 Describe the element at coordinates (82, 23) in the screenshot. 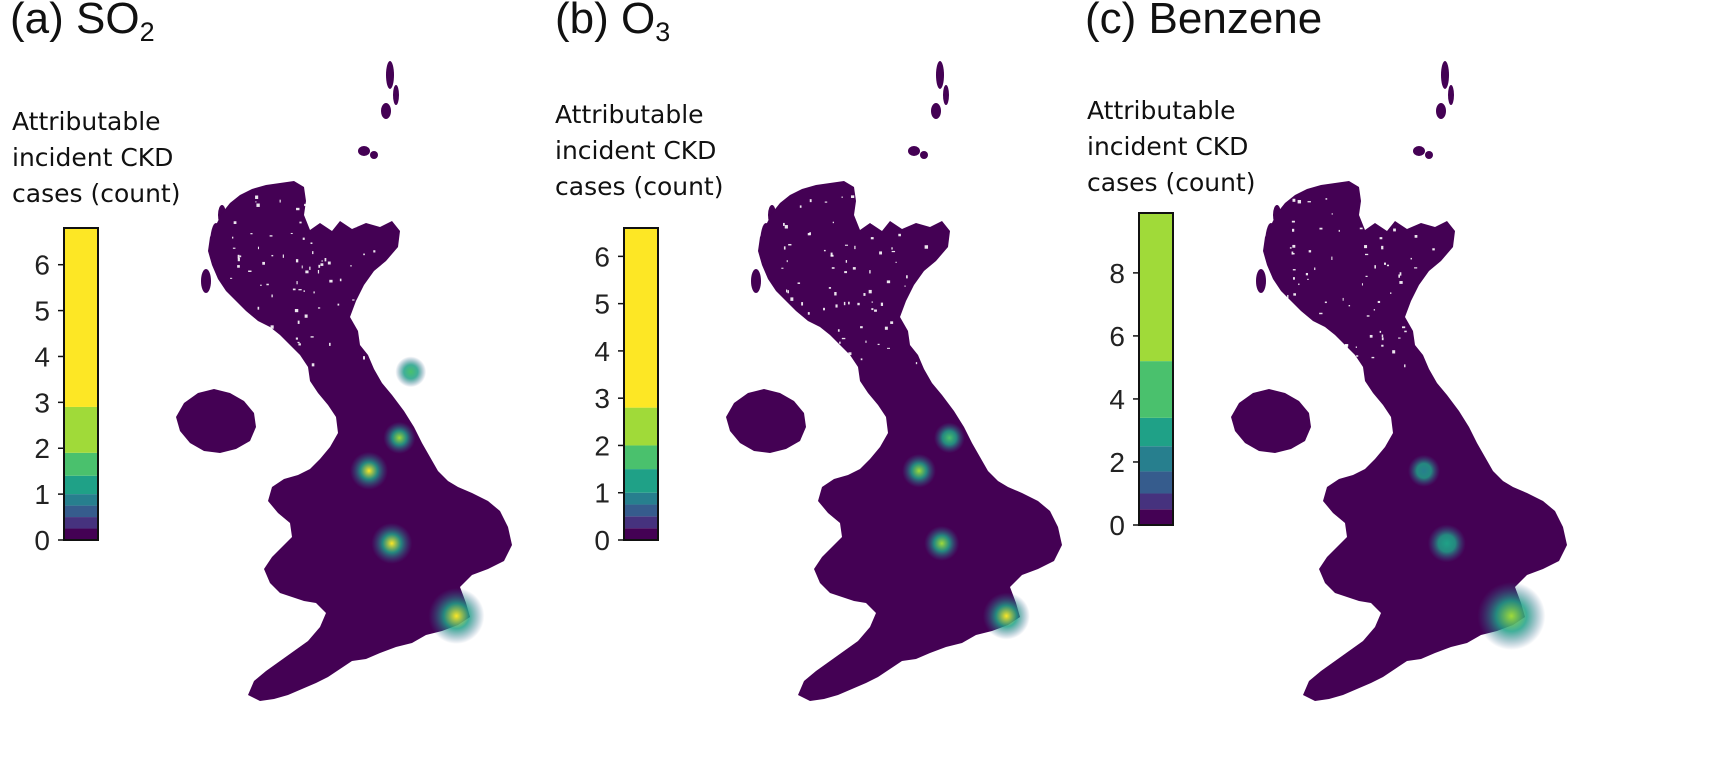

I see `panel-title: (a) SO2` at that location.